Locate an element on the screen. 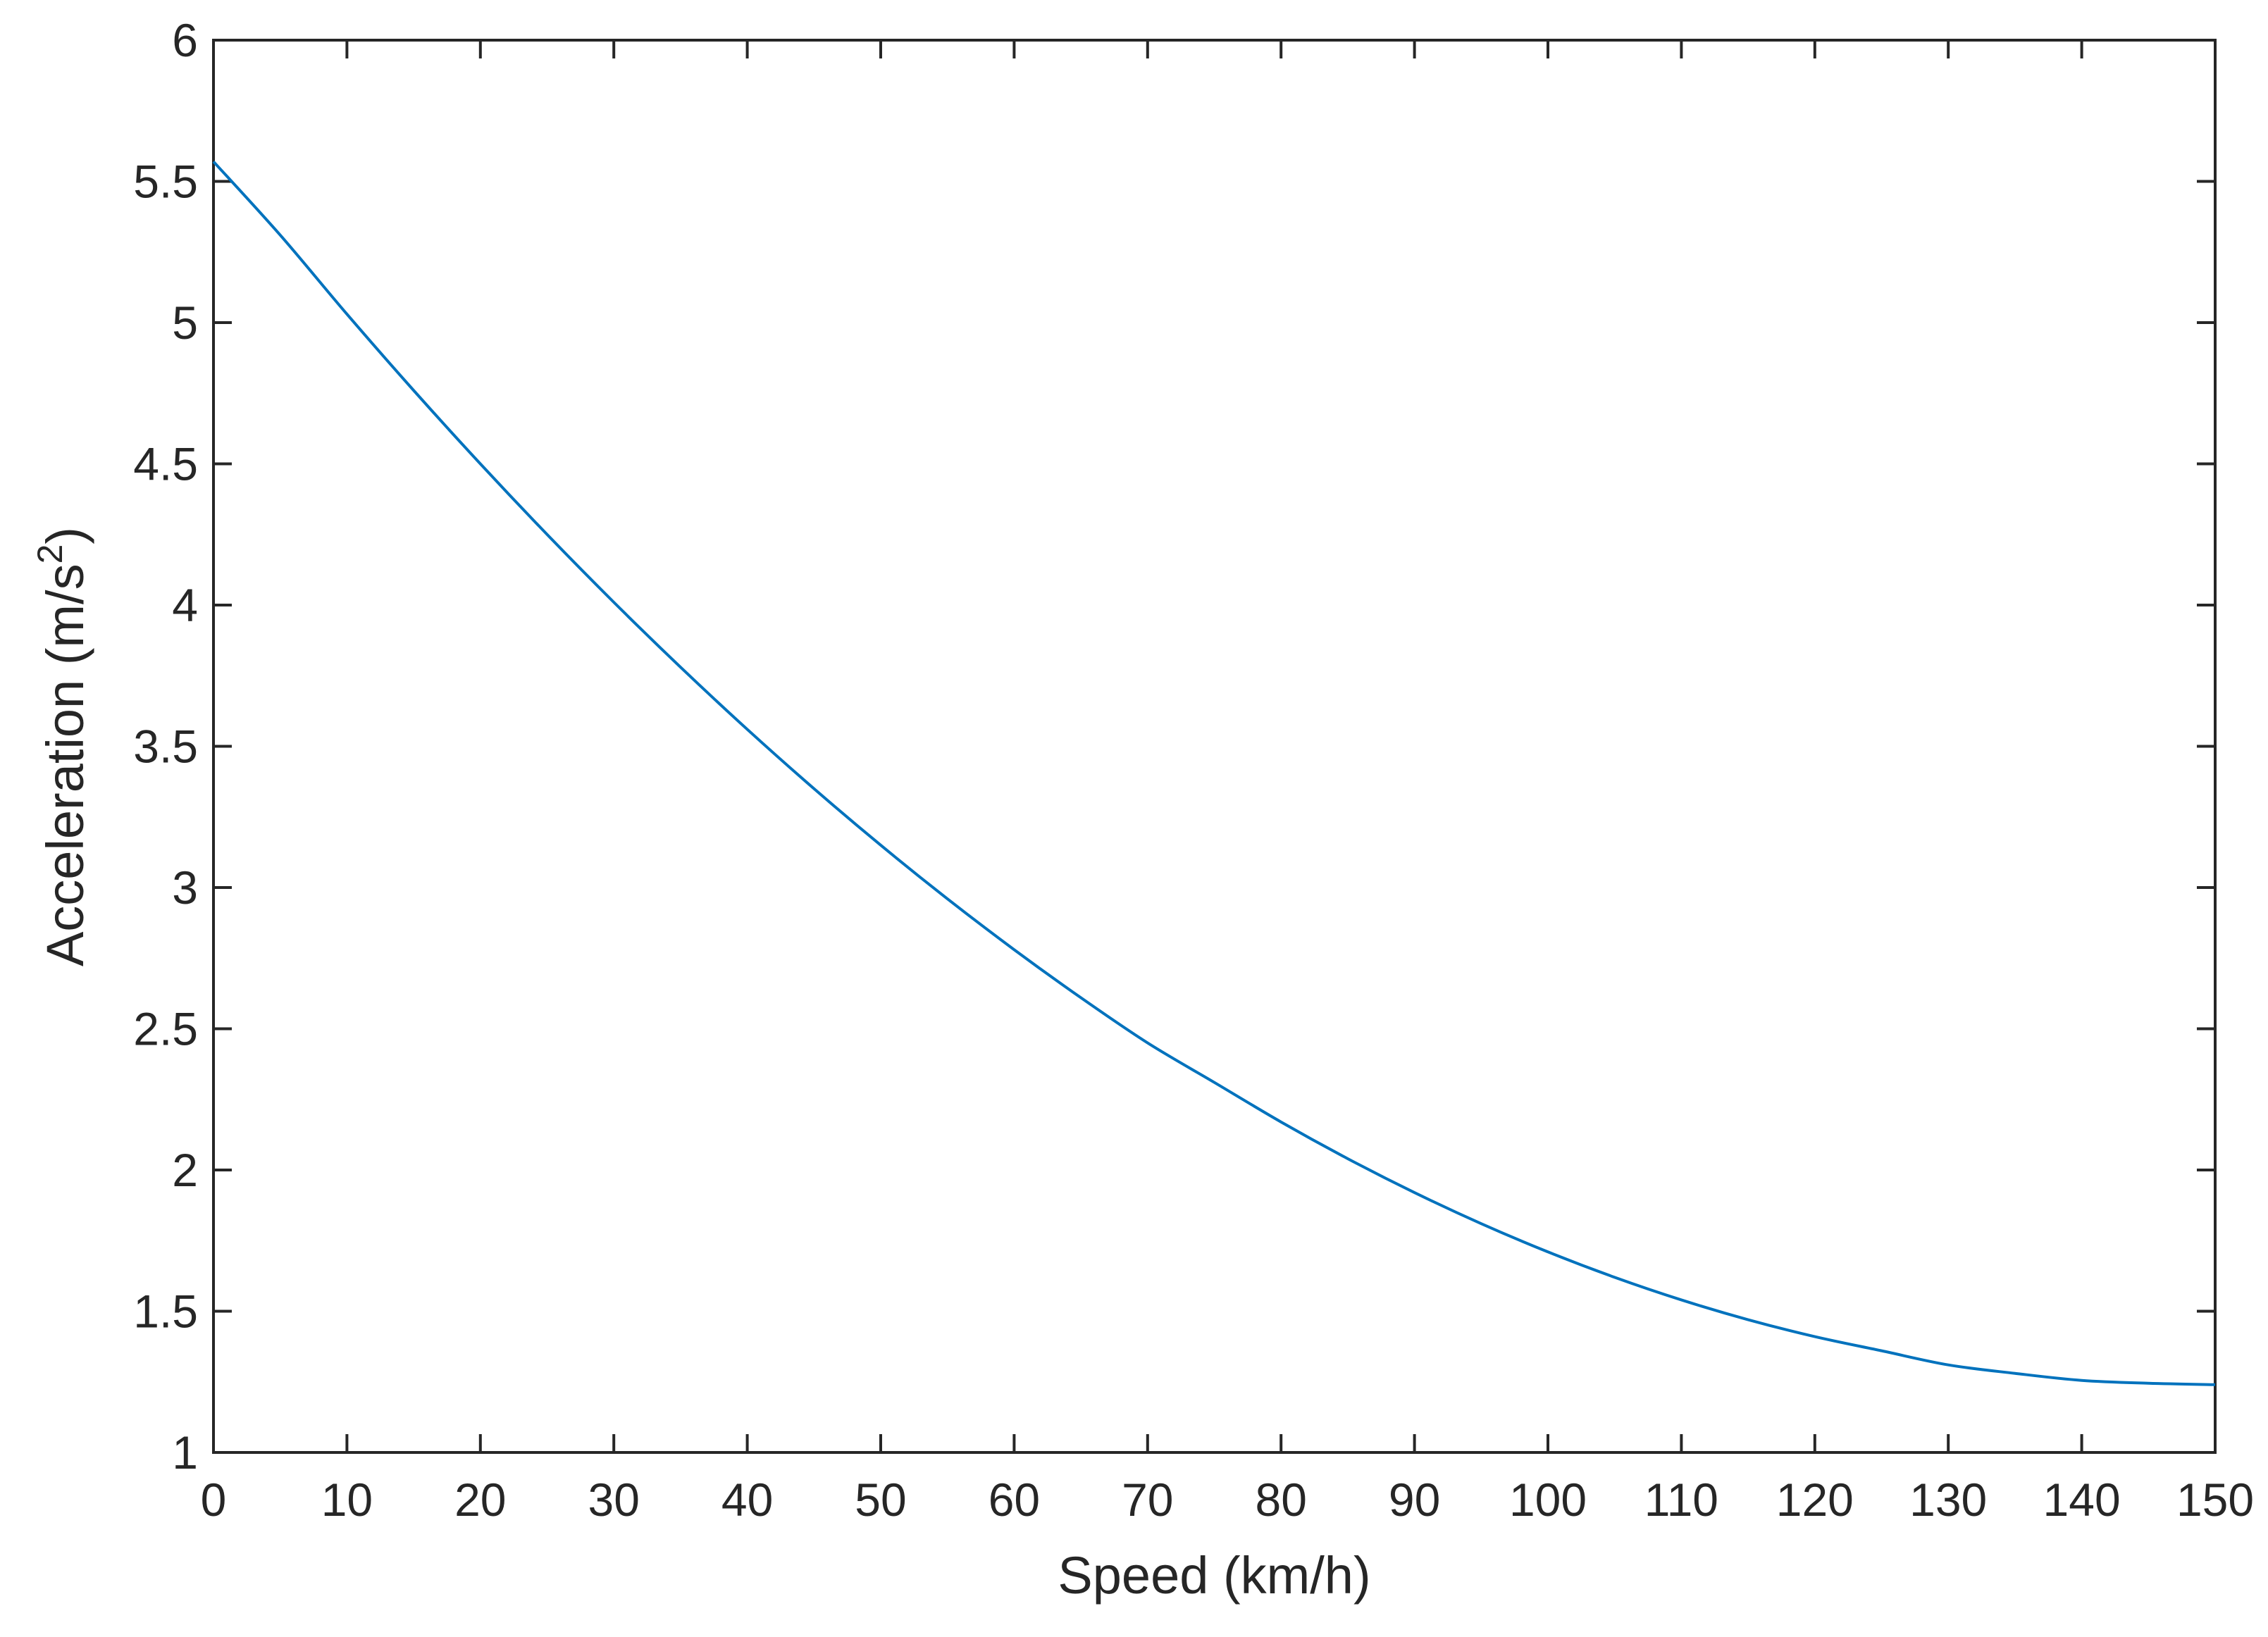 This screenshot has width=2268, height=1637. x-tick-label: 60 is located at coordinates (1014, 1500).